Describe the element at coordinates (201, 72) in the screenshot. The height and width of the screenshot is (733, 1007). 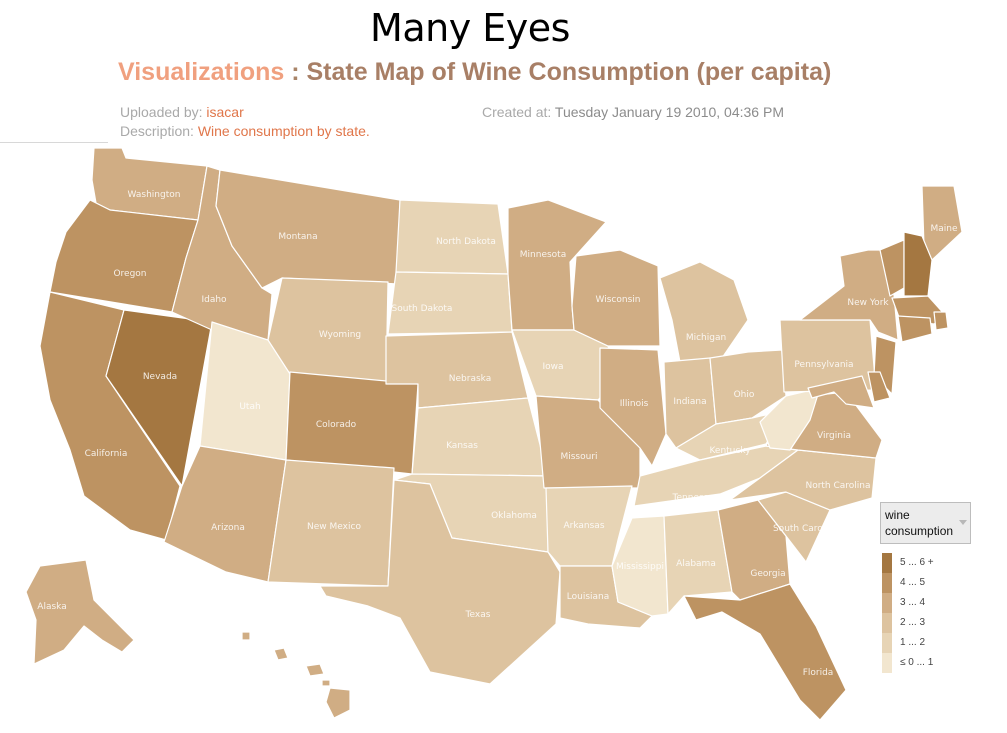
I see `visualizations-link: Visualizations` at that location.